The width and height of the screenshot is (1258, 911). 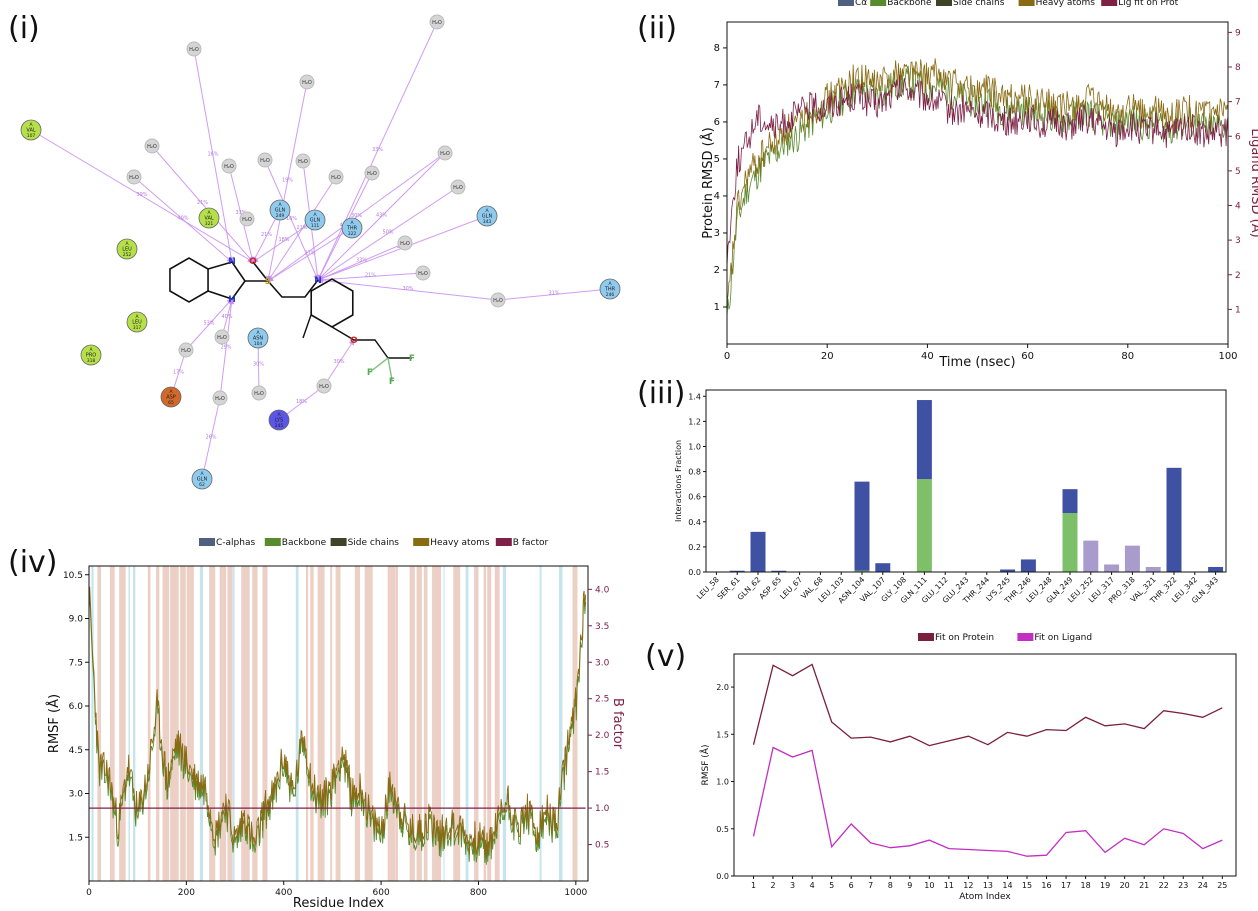 I want to click on y-tick-label: 0.0, so click(x=694, y=572).